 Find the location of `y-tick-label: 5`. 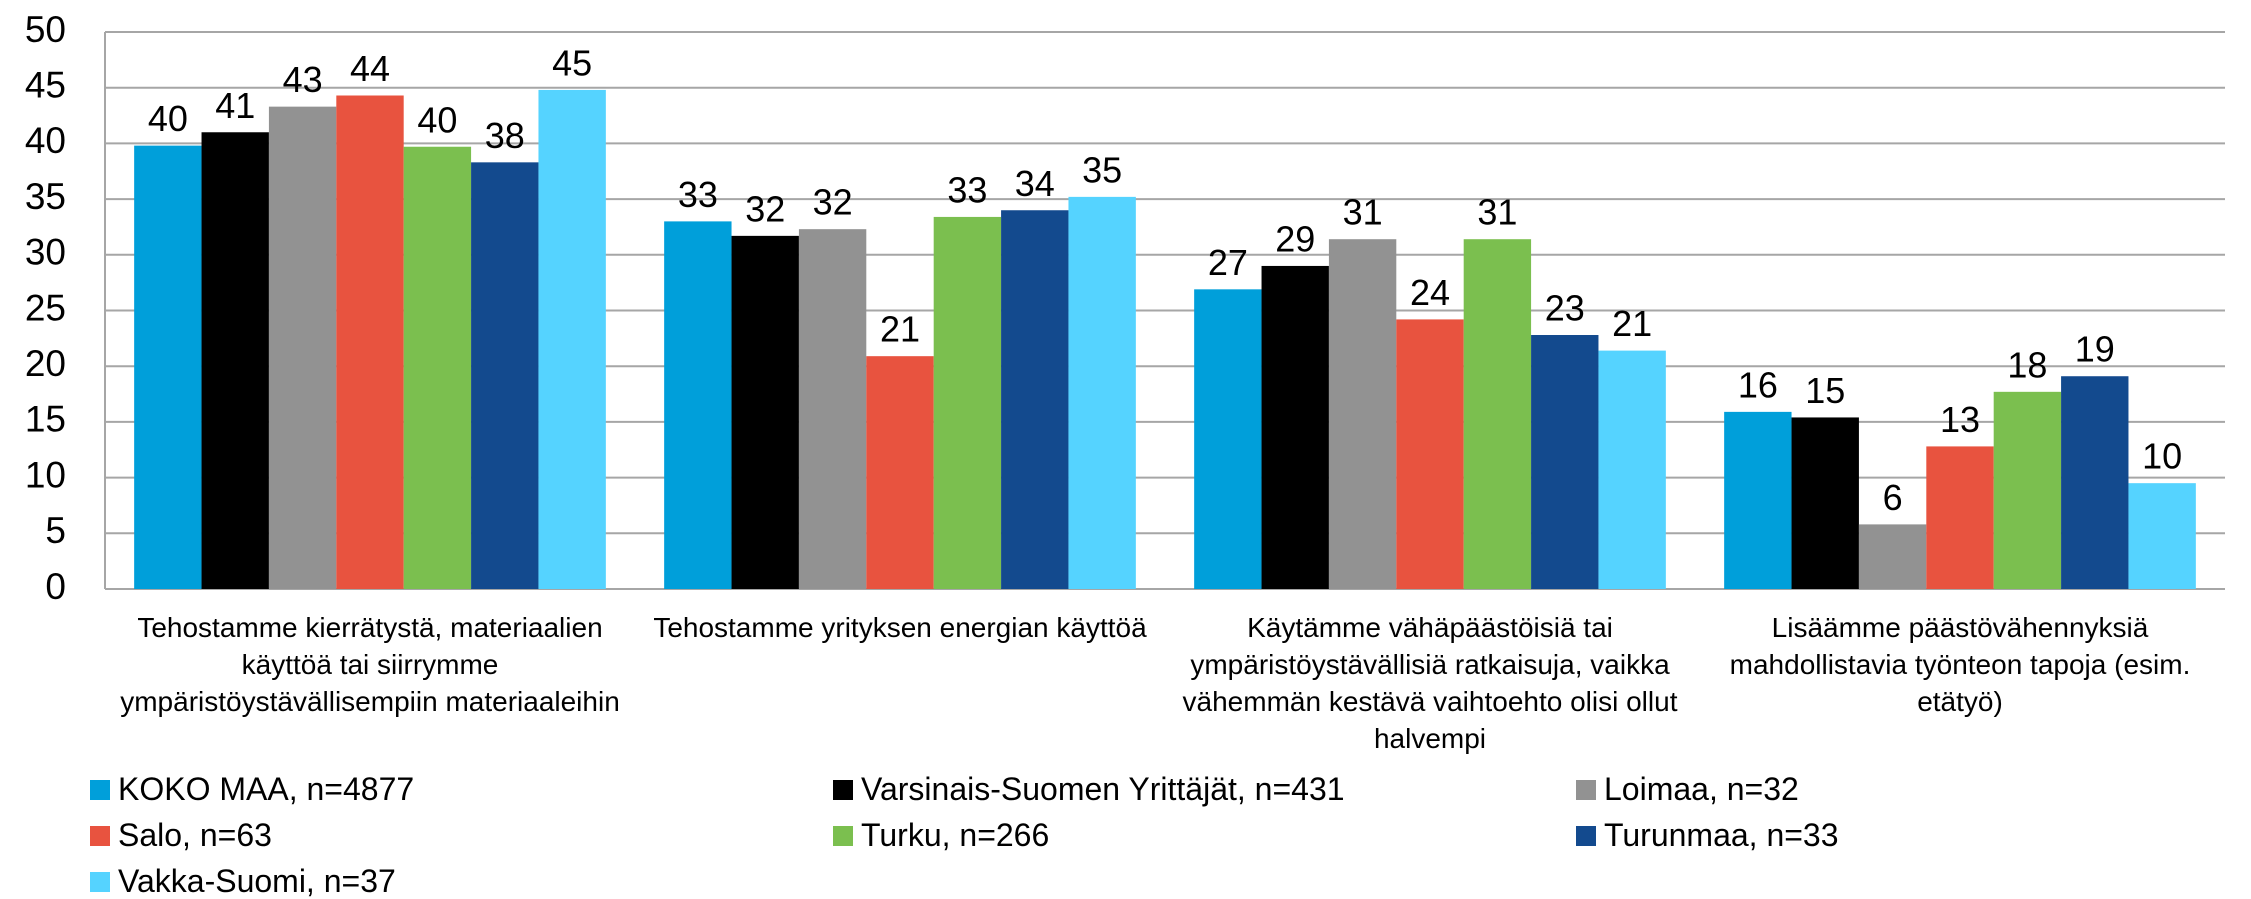

y-tick-label: 5 is located at coordinates (55, 530).